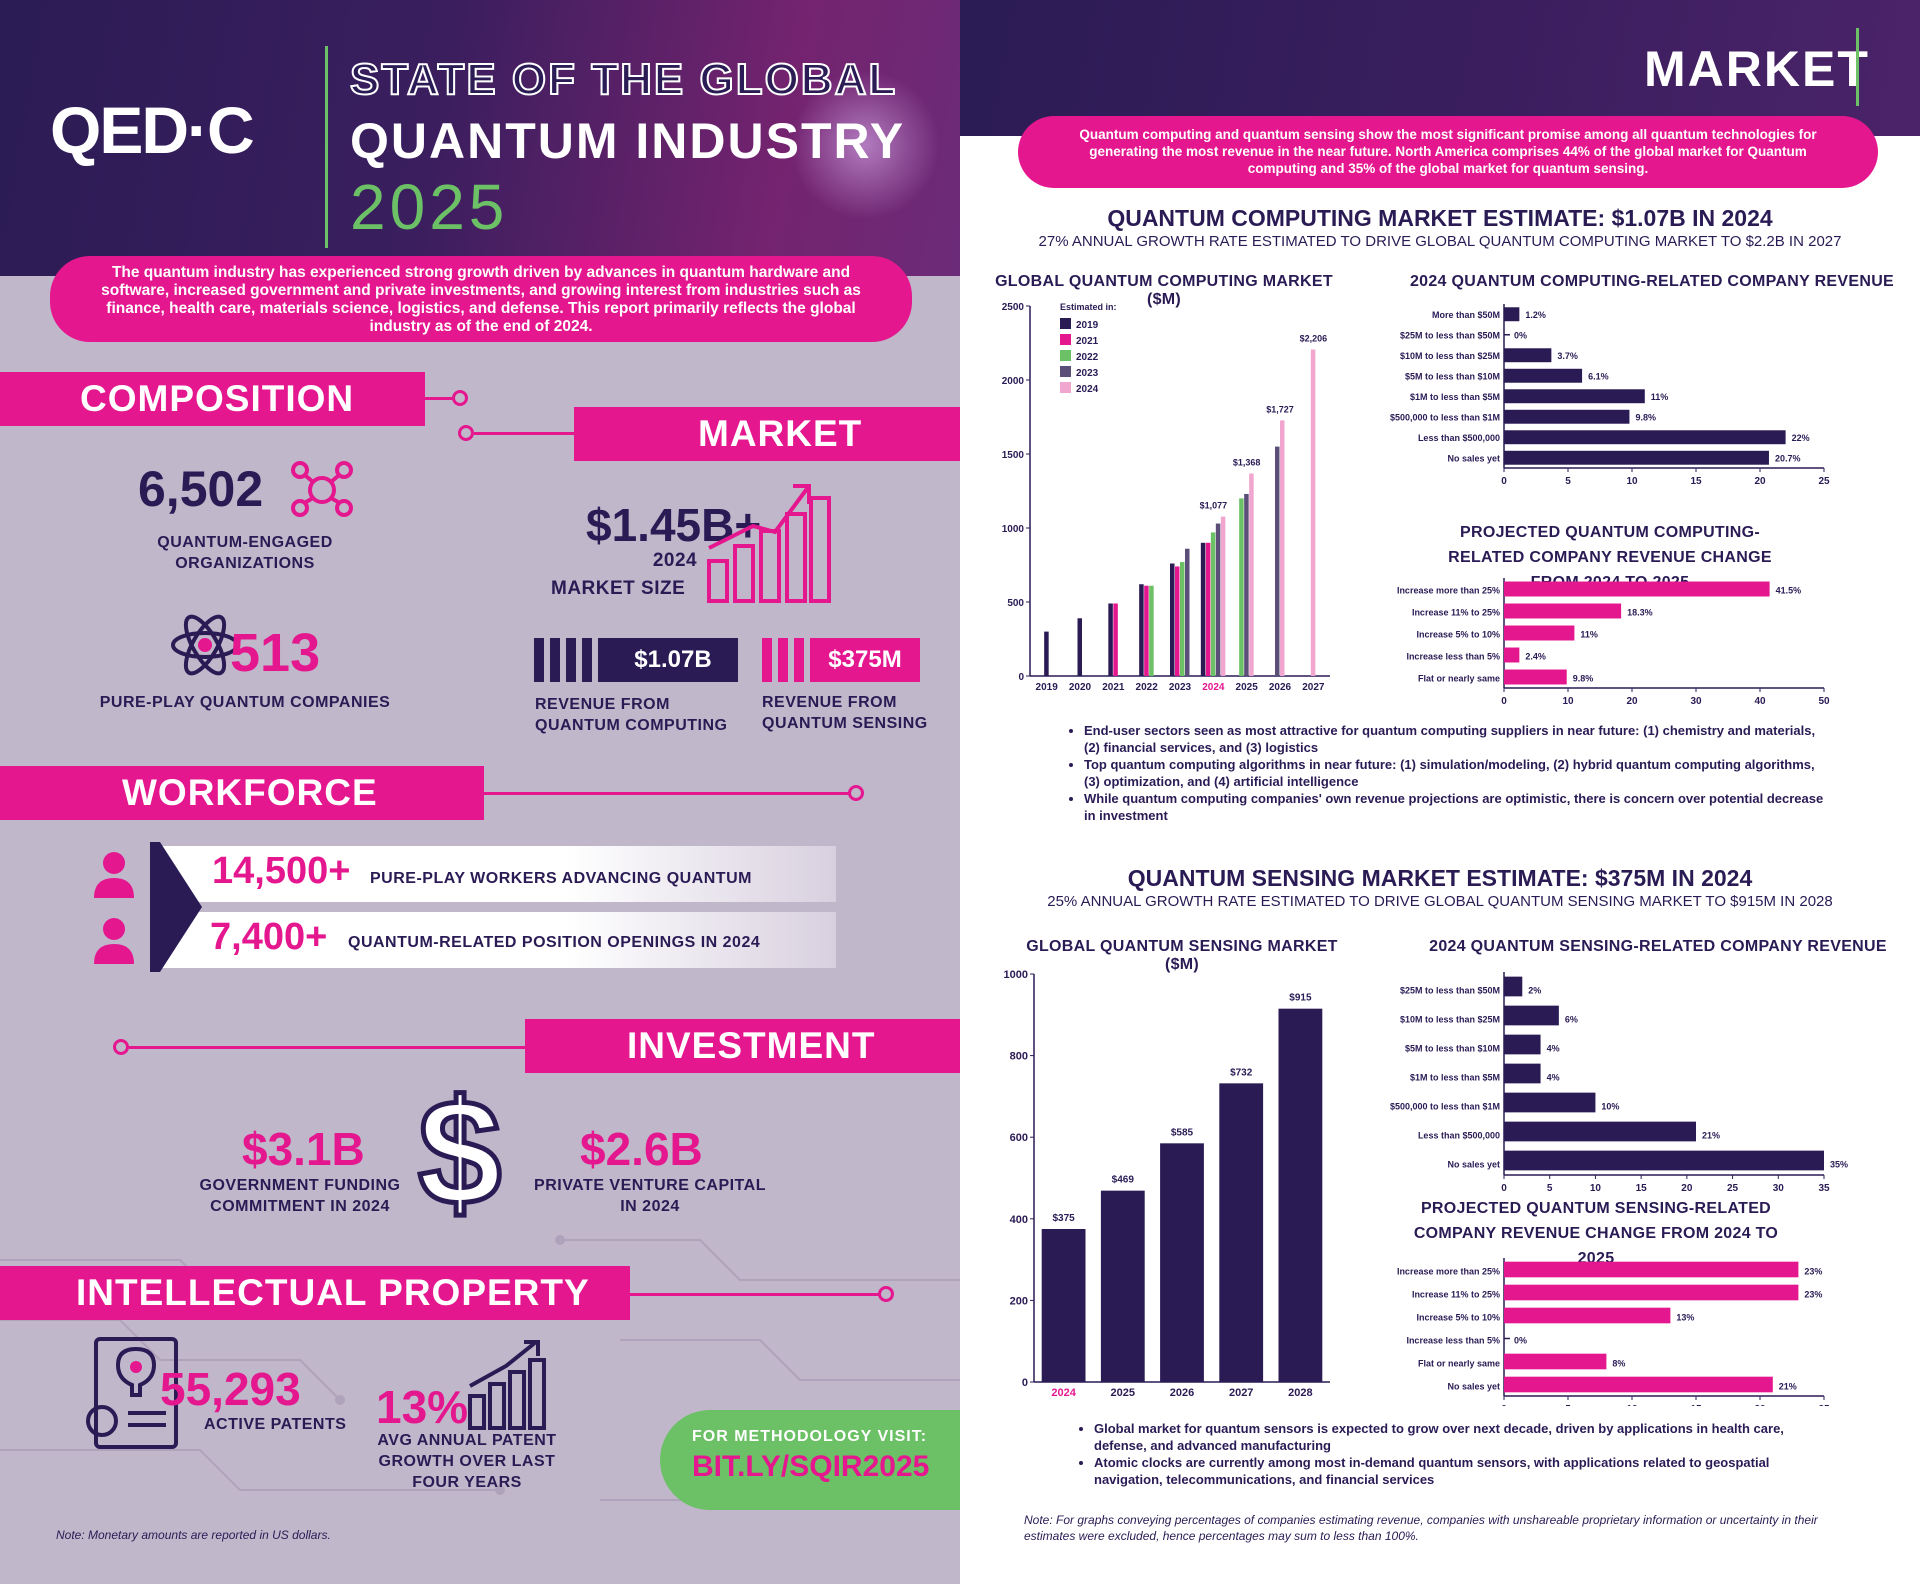  I want to click on y-tick-label: 500, so click(1015, 603).